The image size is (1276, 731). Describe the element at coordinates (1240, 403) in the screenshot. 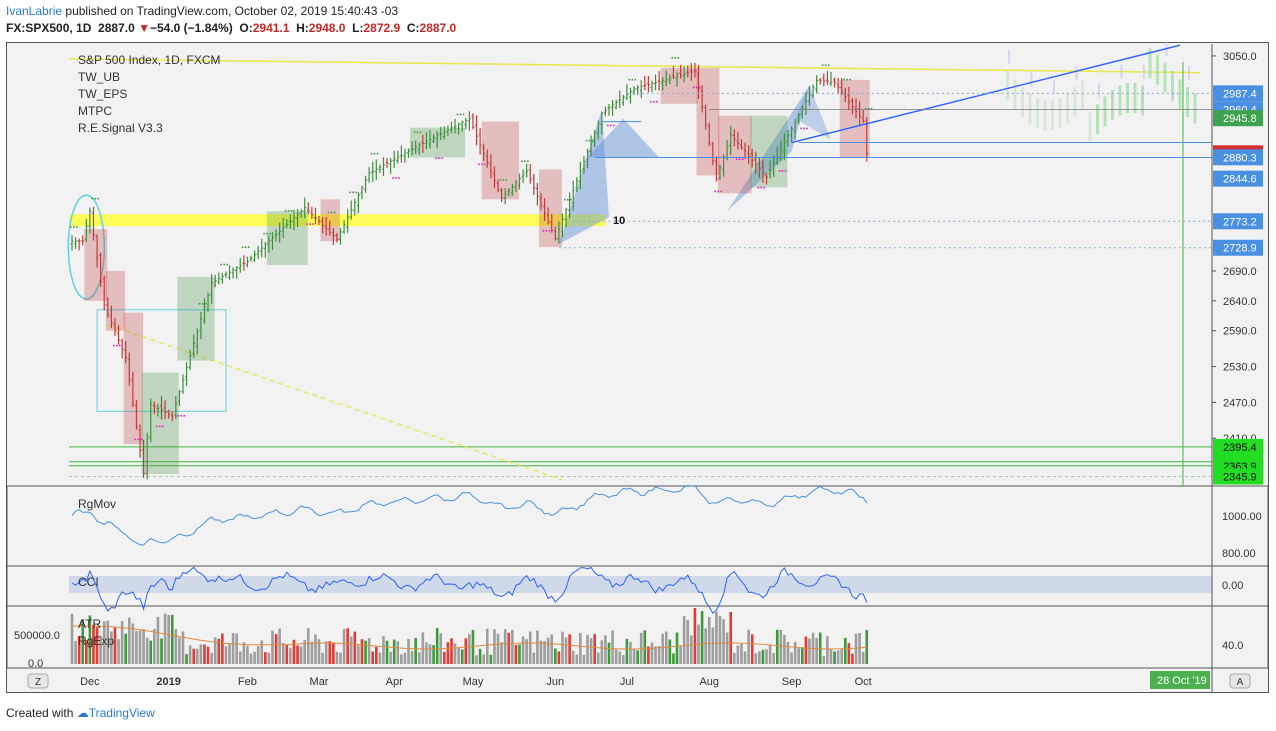

I see `price-tick-label: 2470.0` at that location.